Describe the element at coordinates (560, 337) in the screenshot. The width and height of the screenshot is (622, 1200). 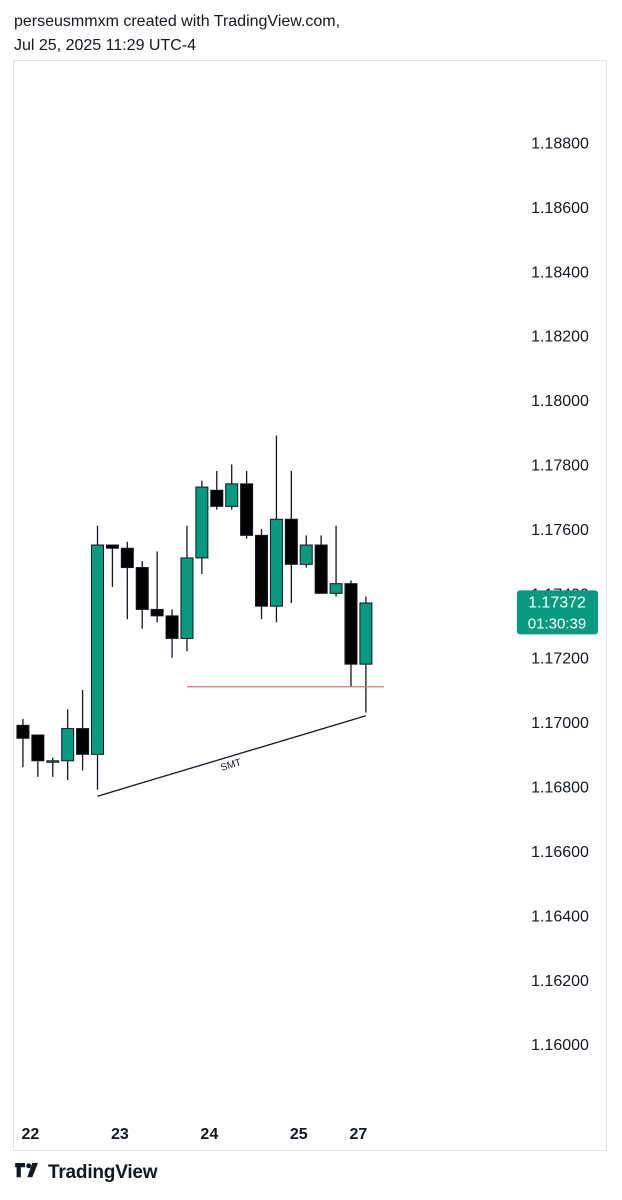
I see `y-tick-label: 1.18200` at that location.